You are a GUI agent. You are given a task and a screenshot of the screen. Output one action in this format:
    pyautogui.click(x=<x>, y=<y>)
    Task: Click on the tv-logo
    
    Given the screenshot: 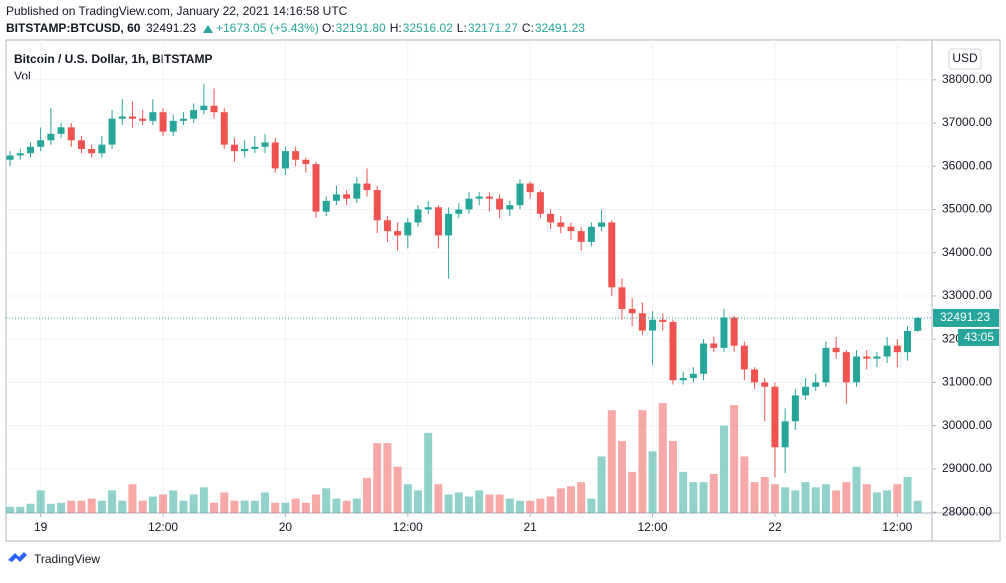 What is the action you would take?
    pyautogui.click(x=17, y=557)
    